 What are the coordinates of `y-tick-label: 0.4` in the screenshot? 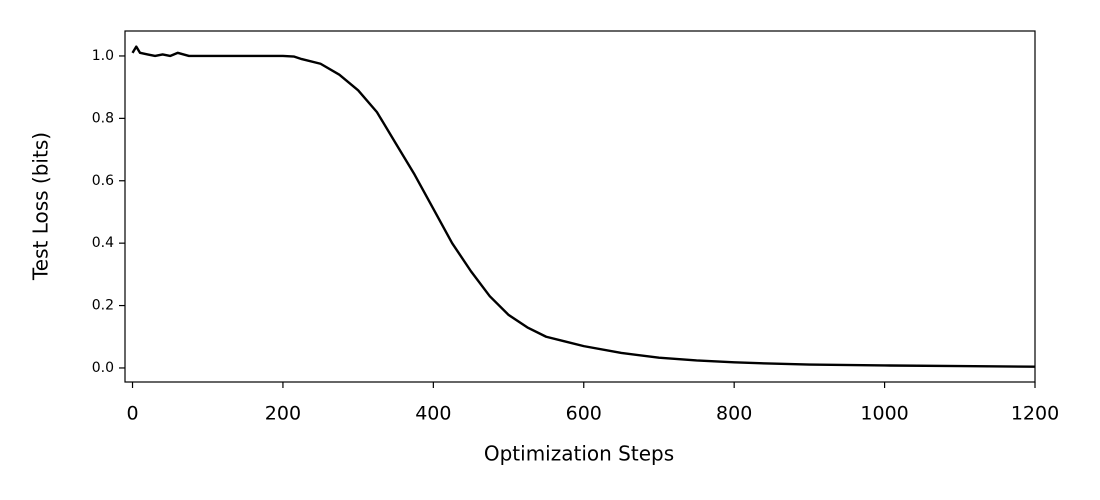 It's located at (103, 243).